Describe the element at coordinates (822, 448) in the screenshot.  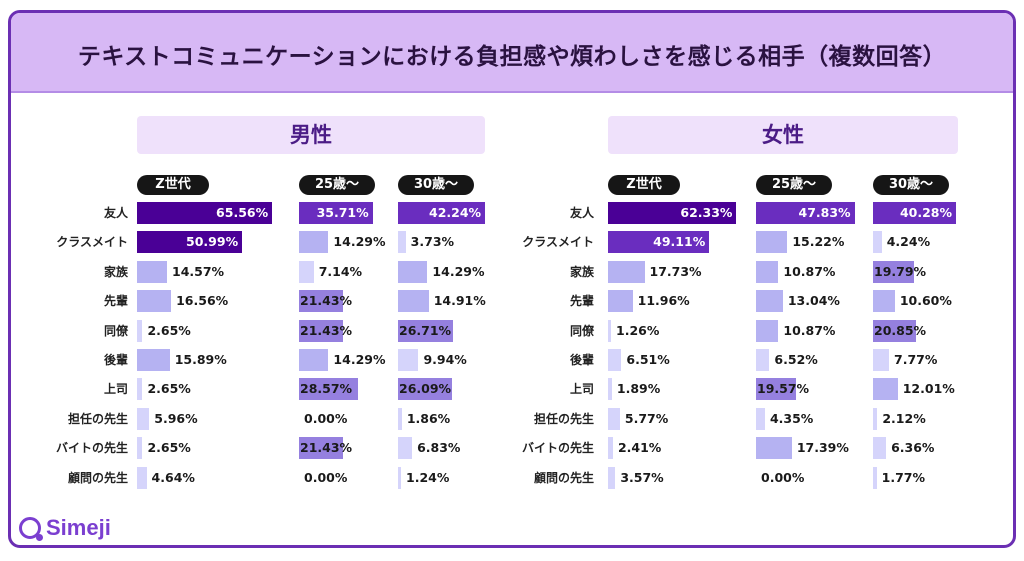
I see `value-label: 17.39%` at that location.